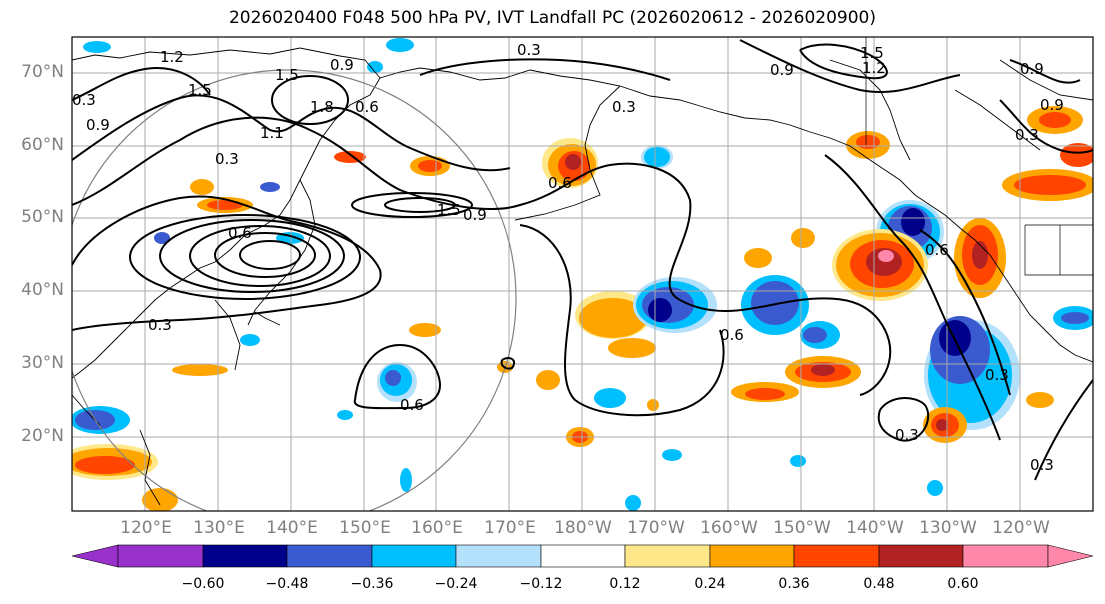 The image size is (1105, 604). I want to click on colorbar, so click(582, 556).